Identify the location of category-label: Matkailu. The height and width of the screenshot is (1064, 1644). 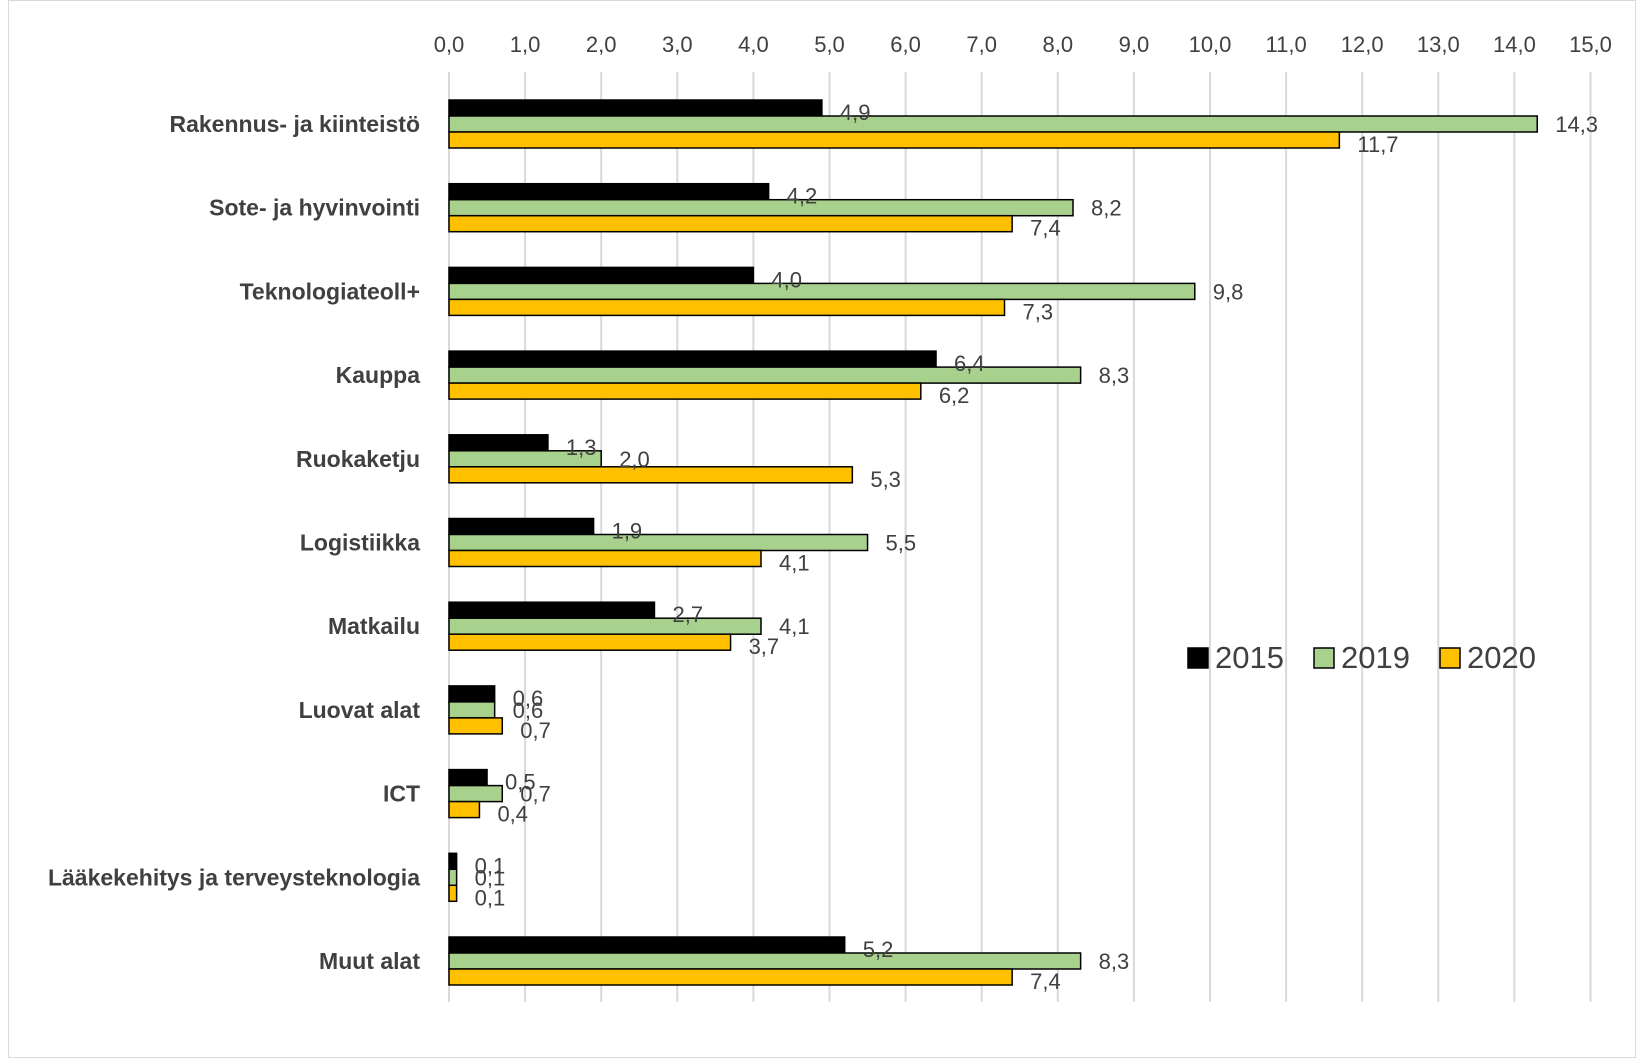
(374, 626).